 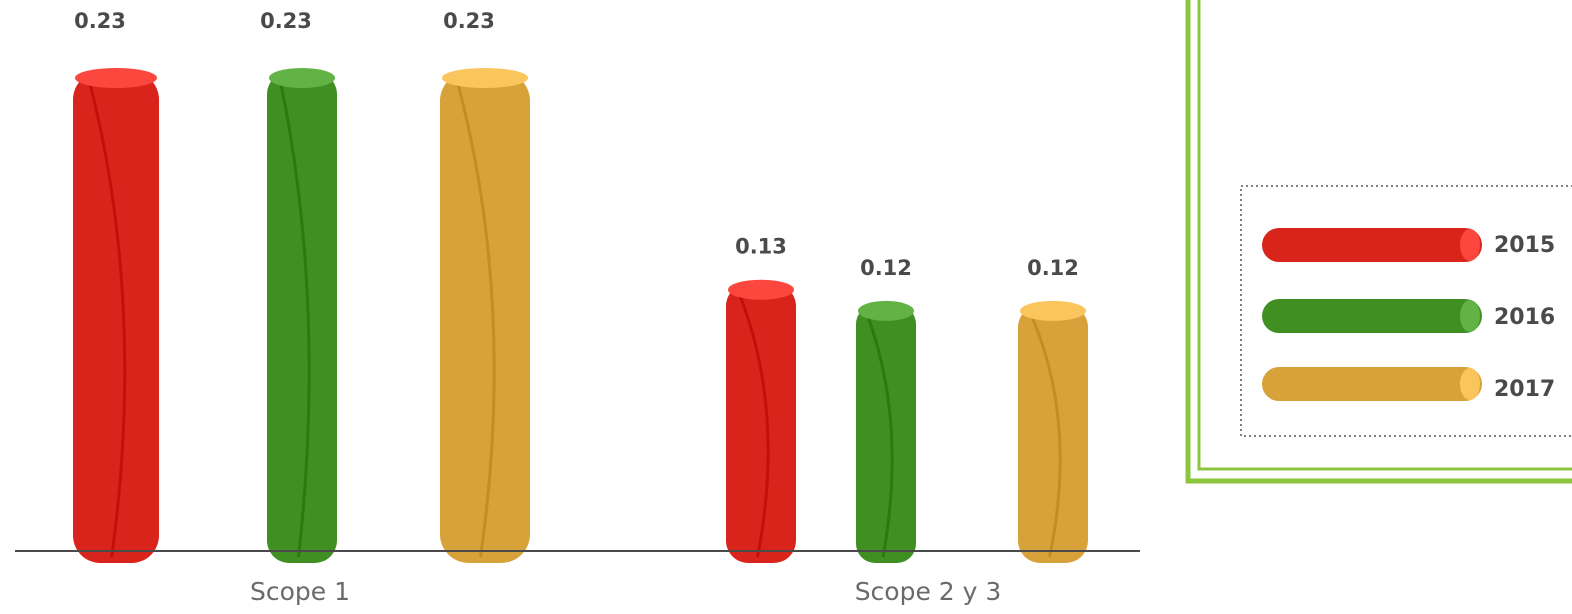 What do you see at coordinates (100, 21) in the screenshot?
I see `value-label-2015-scope-1: 0.23` at bounding box center [100, 21].